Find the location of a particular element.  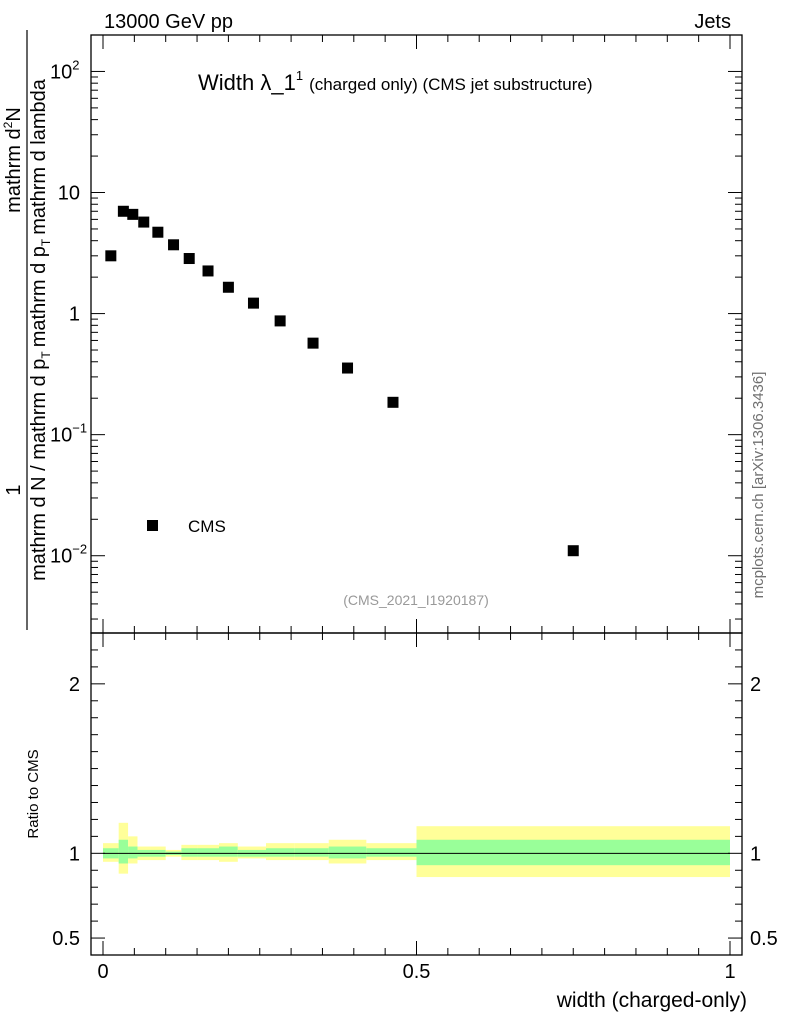

main-y-tick-labels: 10⁻² 10⁻¹ 1 10 10² is located at coordinates (68, 312).